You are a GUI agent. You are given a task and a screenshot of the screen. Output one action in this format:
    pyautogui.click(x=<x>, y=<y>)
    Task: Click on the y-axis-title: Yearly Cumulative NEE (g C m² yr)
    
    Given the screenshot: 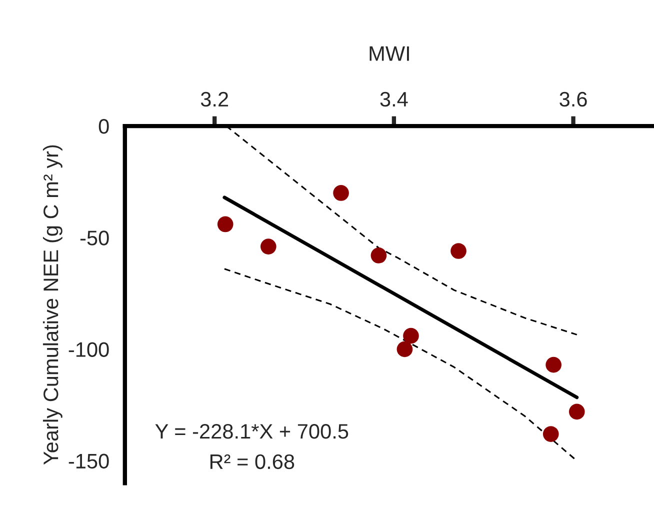 What is the action you would take?
    pyautogui.click(x=52, y=305)
    